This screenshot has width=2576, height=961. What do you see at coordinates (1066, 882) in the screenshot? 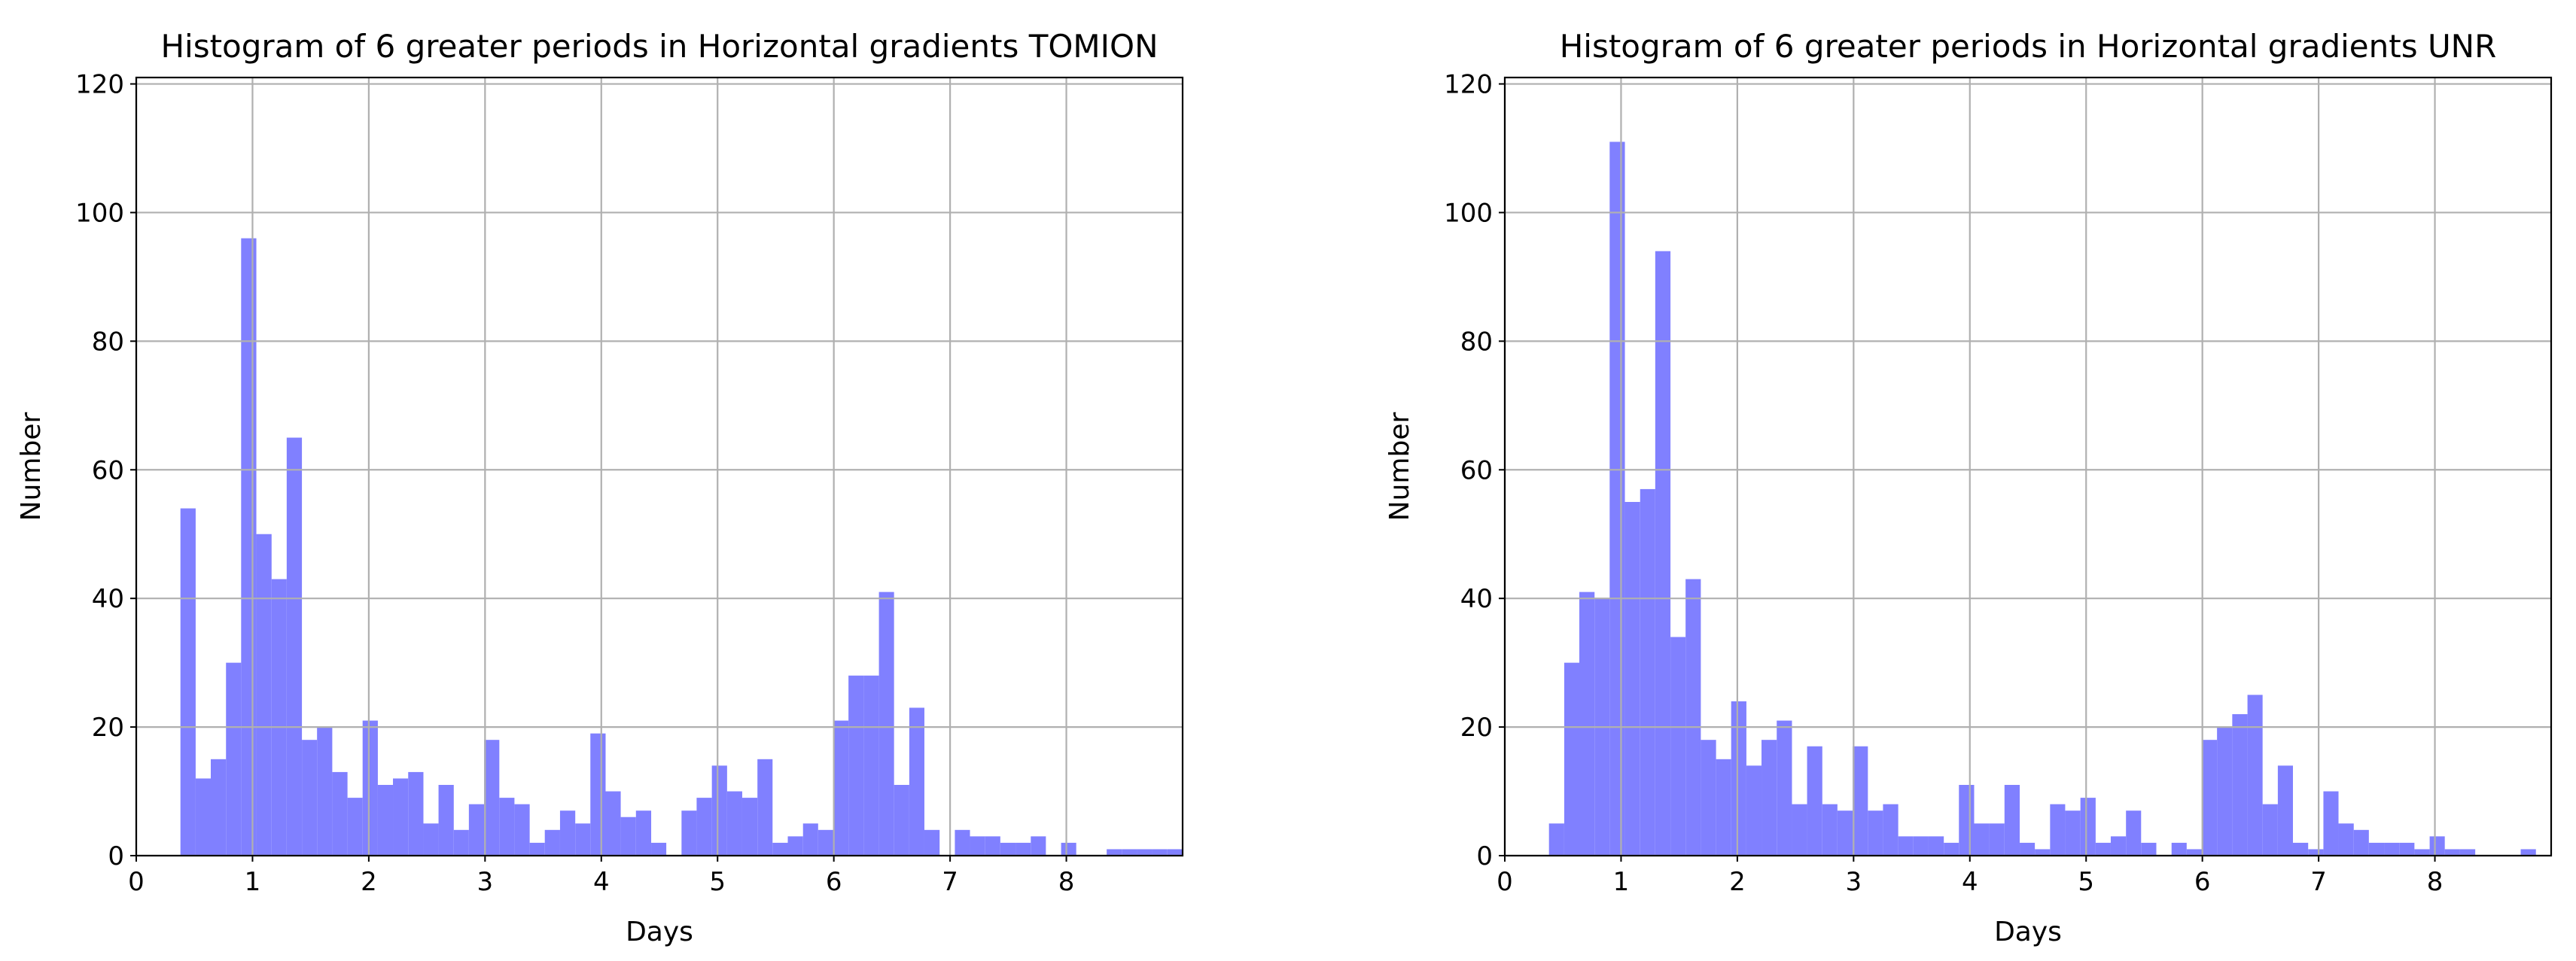
I see `x-tick-label: 8` at bounding box center [1066, 882].